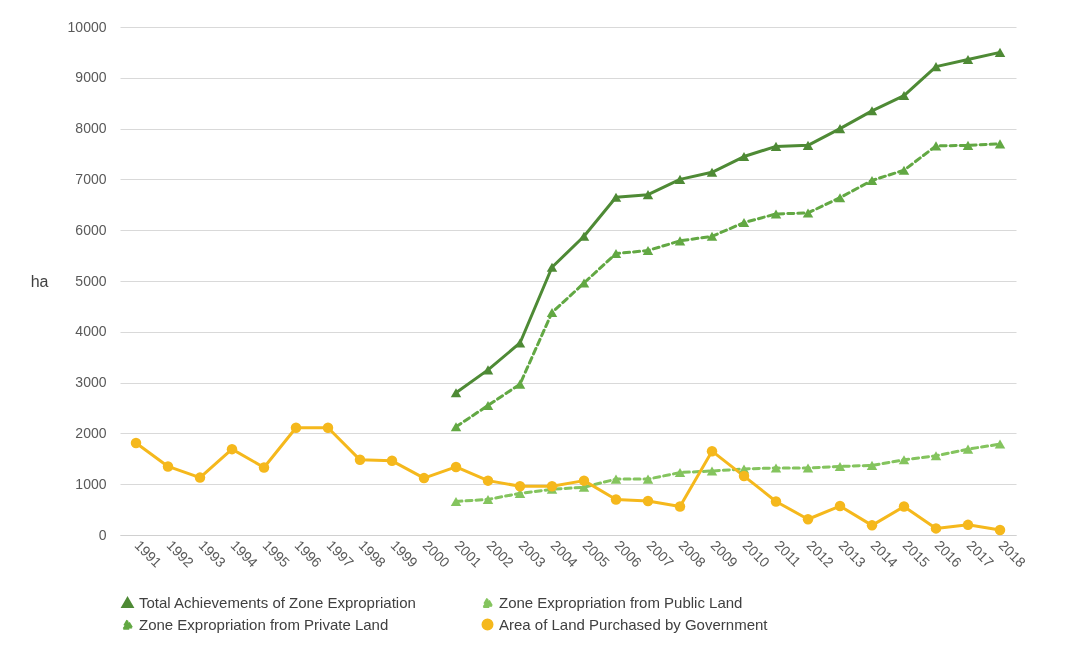 The width and height of the screenshot is (1065, 647). What do you see at coordinates (91, 331) in the screenshot?
I see `y-tick-label: 4000` at bounding box center [91, 331].